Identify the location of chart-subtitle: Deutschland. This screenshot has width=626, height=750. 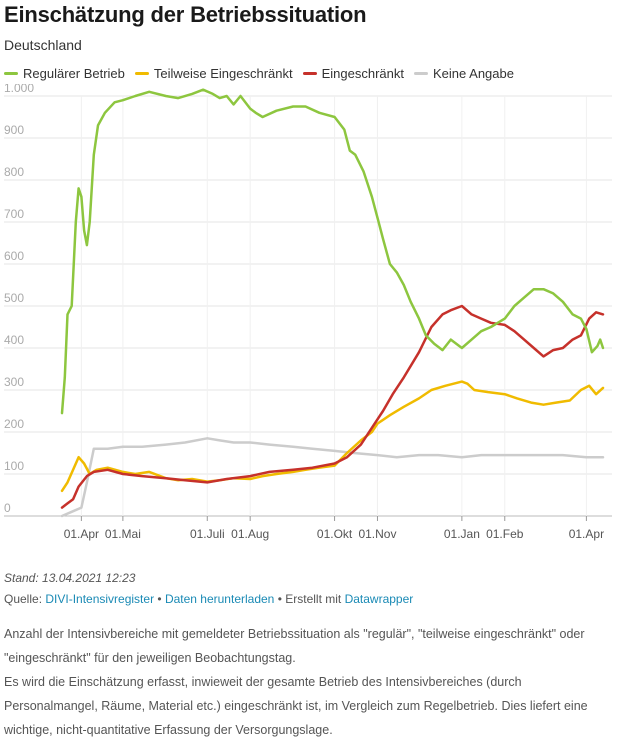
(43, 45).